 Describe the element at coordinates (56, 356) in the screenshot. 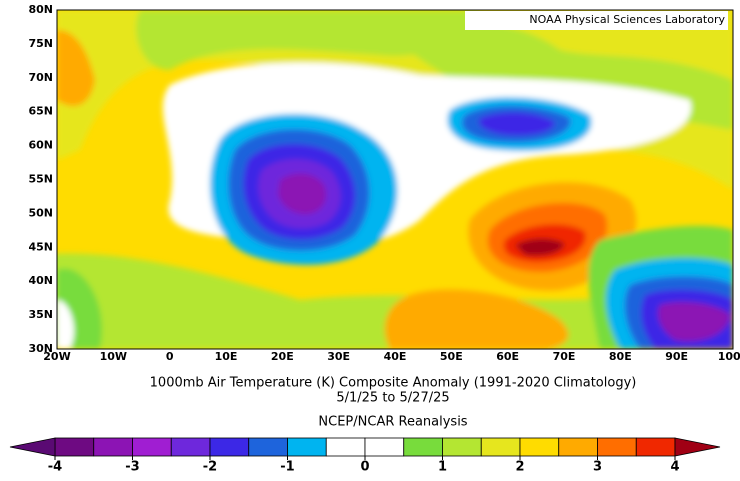

I see `lon-label: 20W` at that location.